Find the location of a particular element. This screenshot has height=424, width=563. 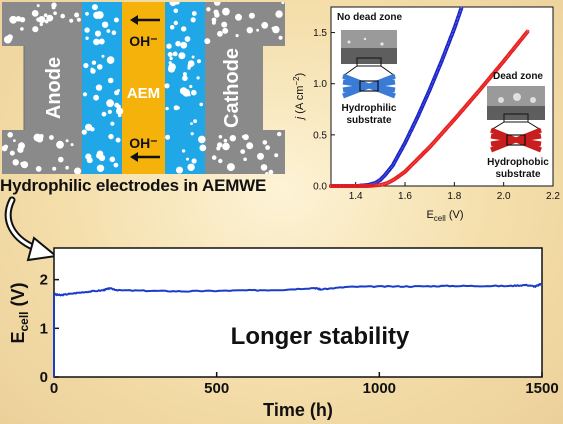

y-tick-label: 2 is located at coordinates (44, 280).